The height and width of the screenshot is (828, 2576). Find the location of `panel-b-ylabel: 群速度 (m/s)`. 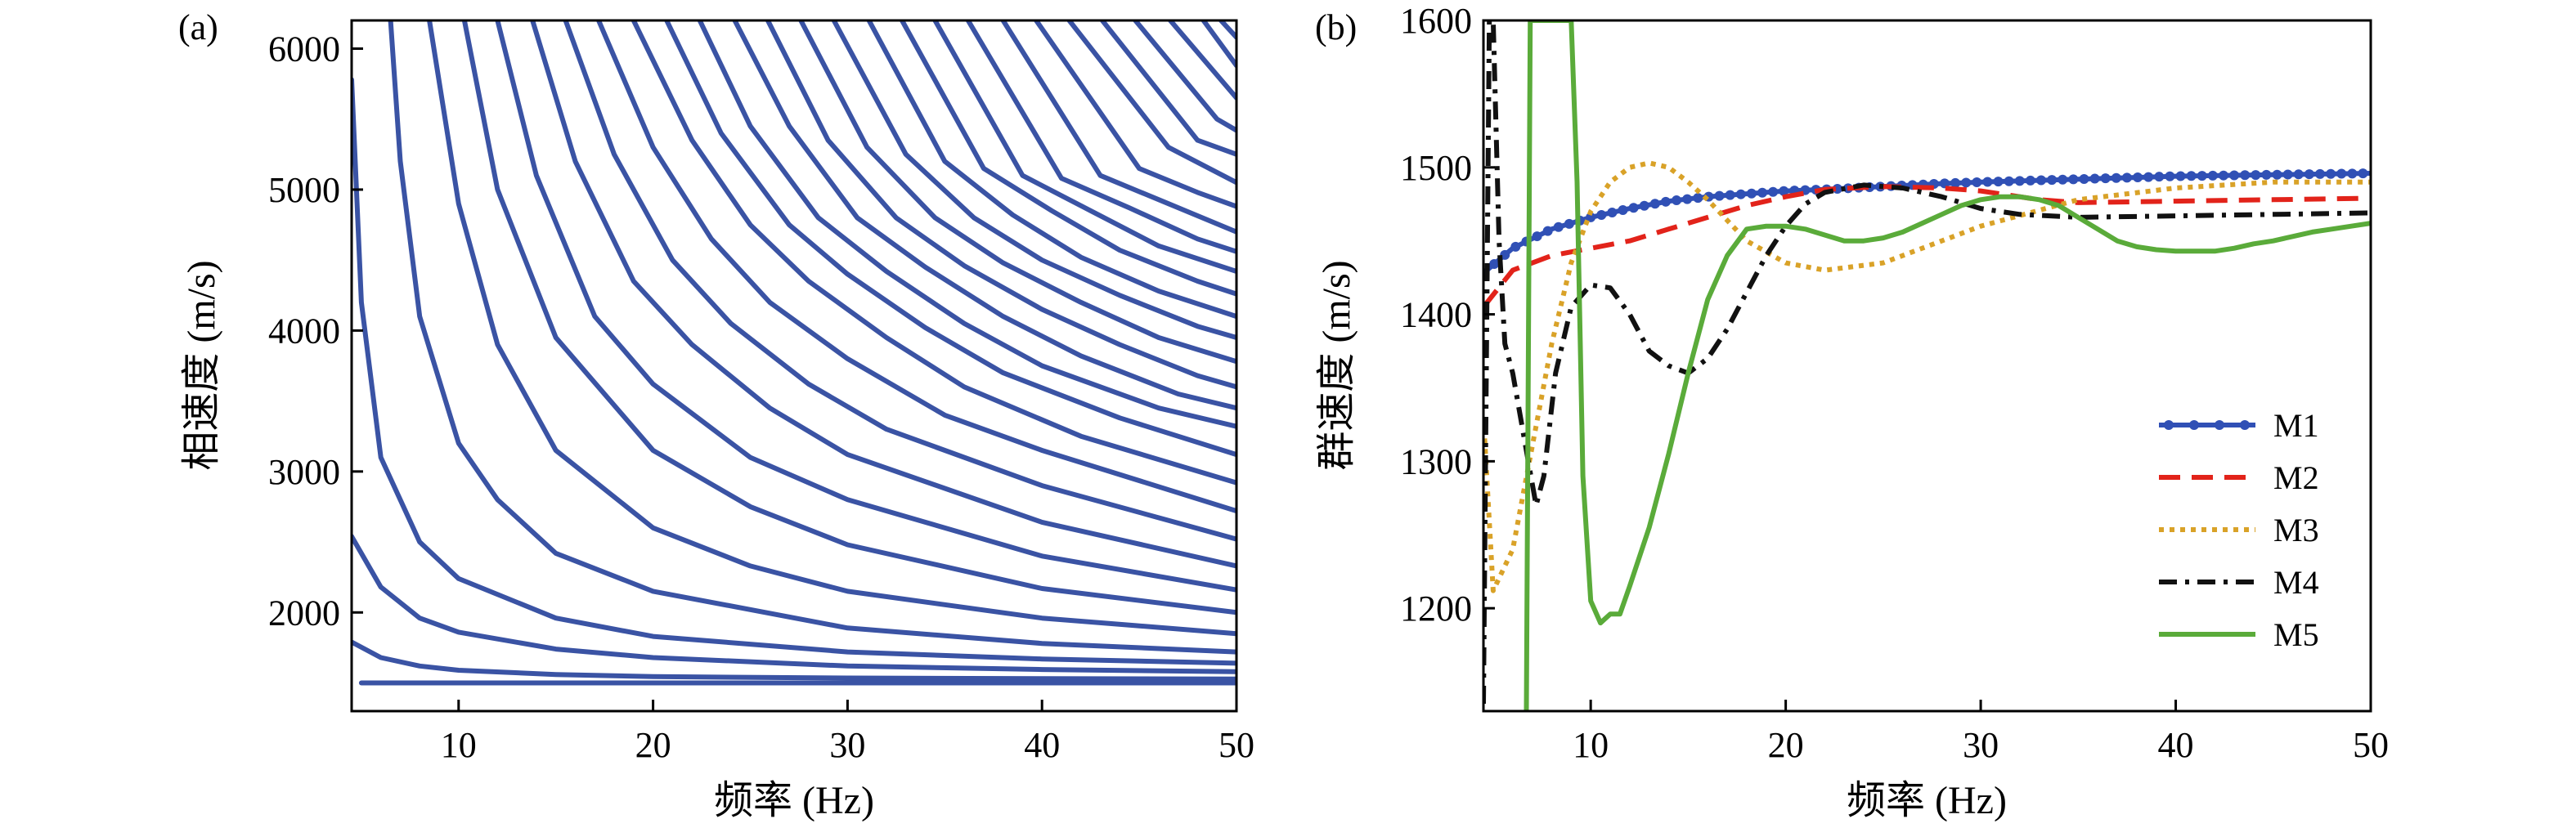

panel-b-ylabel: 群速度 (m/s) is located at coordinates (1336, 365).